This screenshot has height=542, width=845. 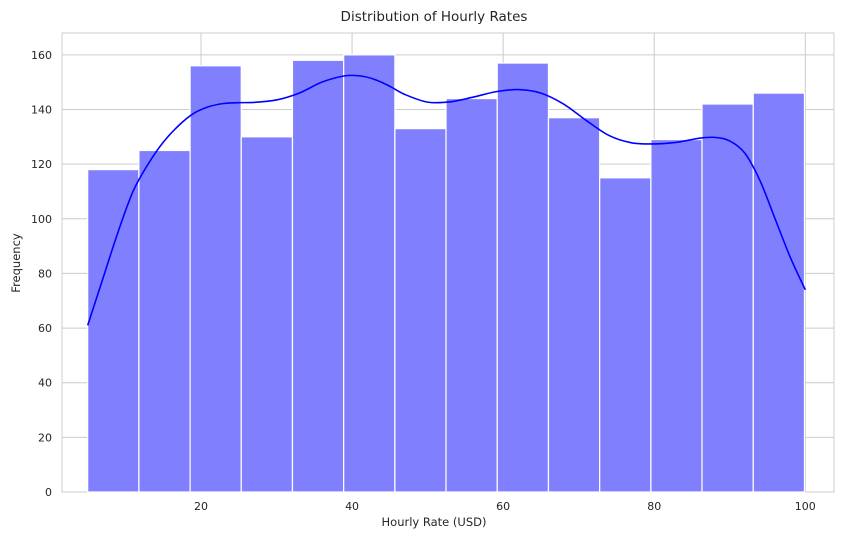 What do you see at coordinates (48, 492) in the screenshot?
I see `y-tick-label: 0` at bounding box center [48, 492].